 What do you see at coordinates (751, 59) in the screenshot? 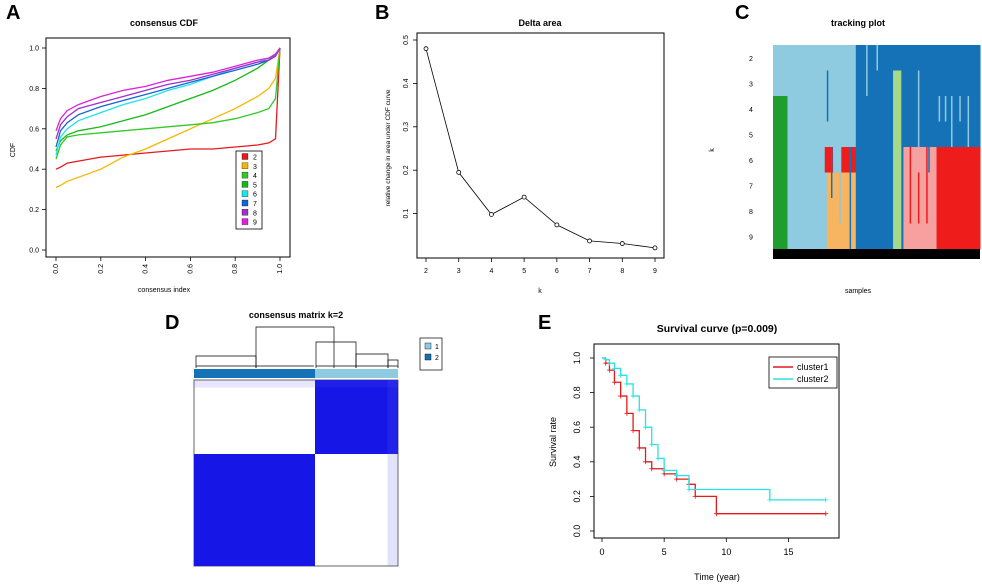
I see `chart-c-row-label: 2` at bounding box center [751, 59].